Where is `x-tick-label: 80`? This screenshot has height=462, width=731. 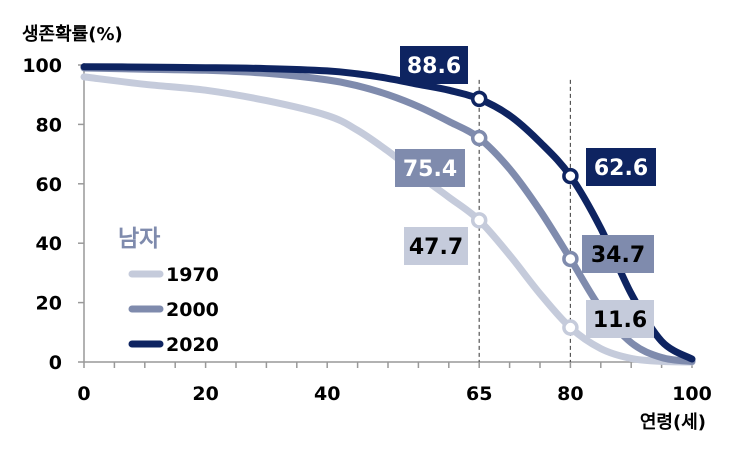
x-tick-label: 80 is located at coordinates (570, 394).